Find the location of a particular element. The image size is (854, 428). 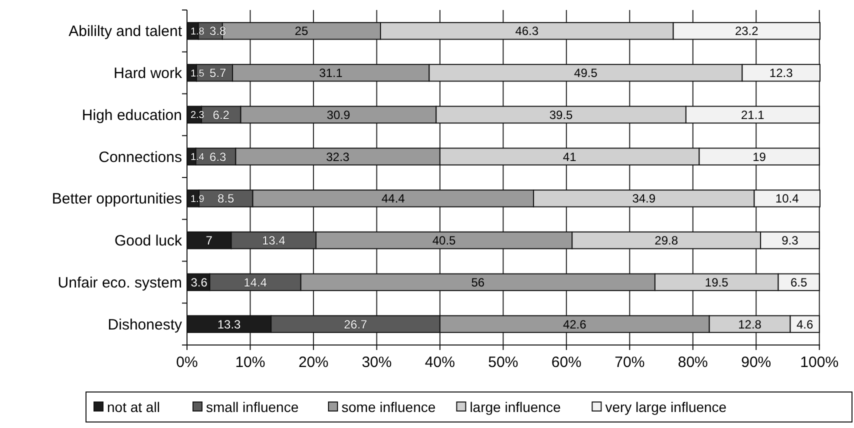

data-label: 30.9 is located at coordinates (338, 115).